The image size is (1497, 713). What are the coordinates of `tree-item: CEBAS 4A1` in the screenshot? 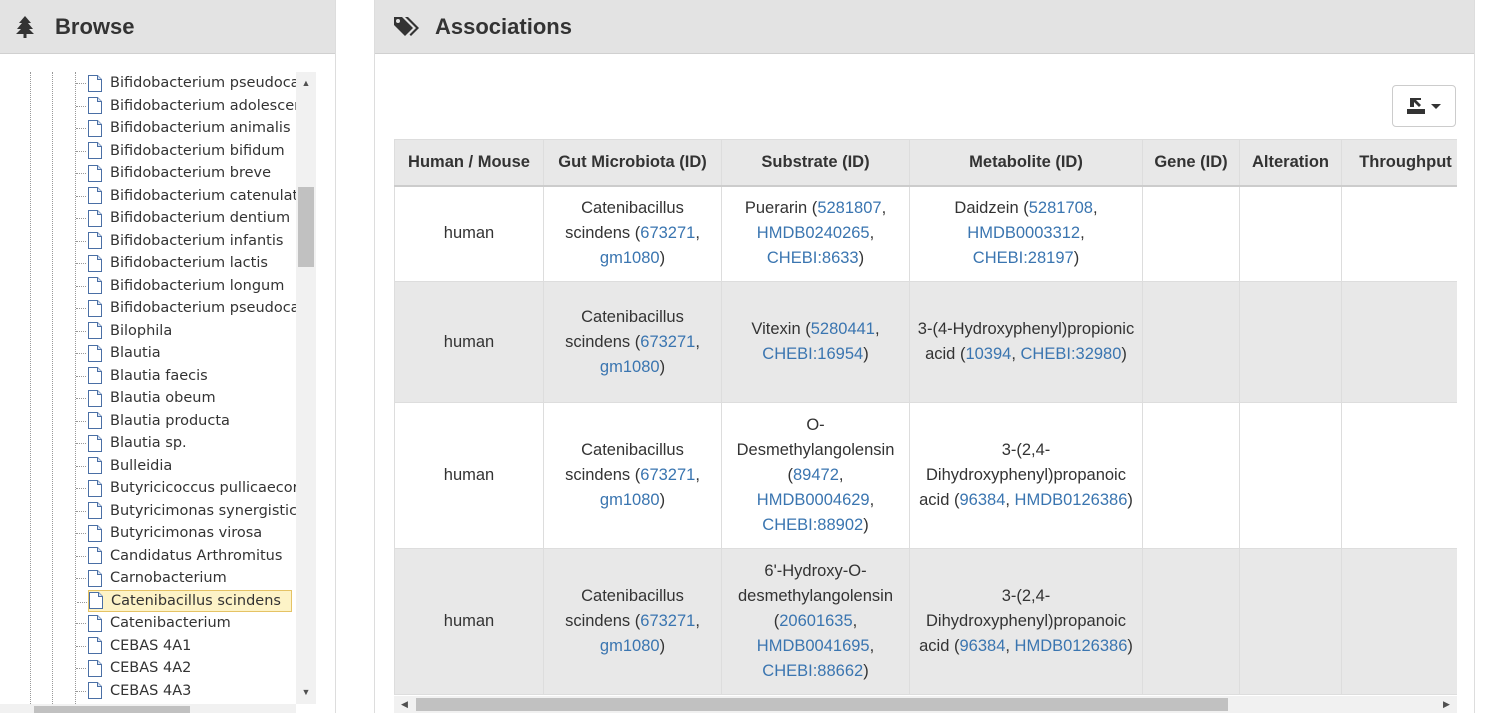 It's located at (186, 646).